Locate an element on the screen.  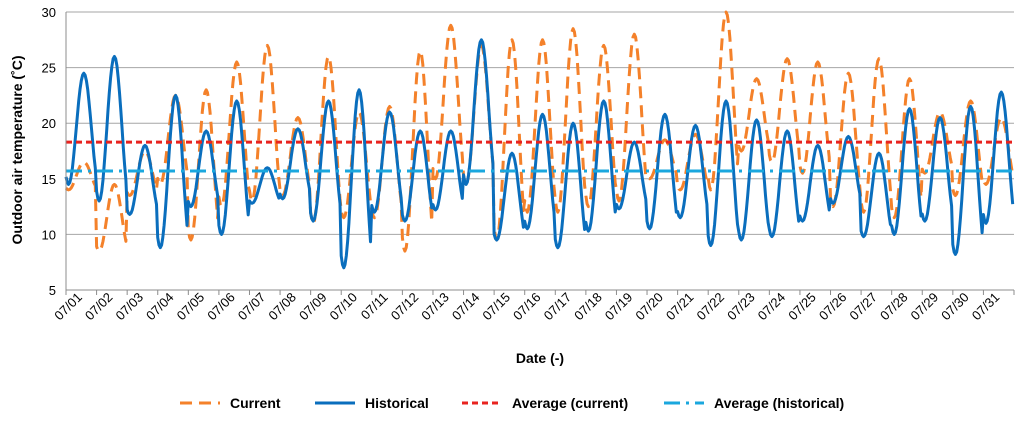
x-tick-label: 07/02 is located at coordinates (99, 307).